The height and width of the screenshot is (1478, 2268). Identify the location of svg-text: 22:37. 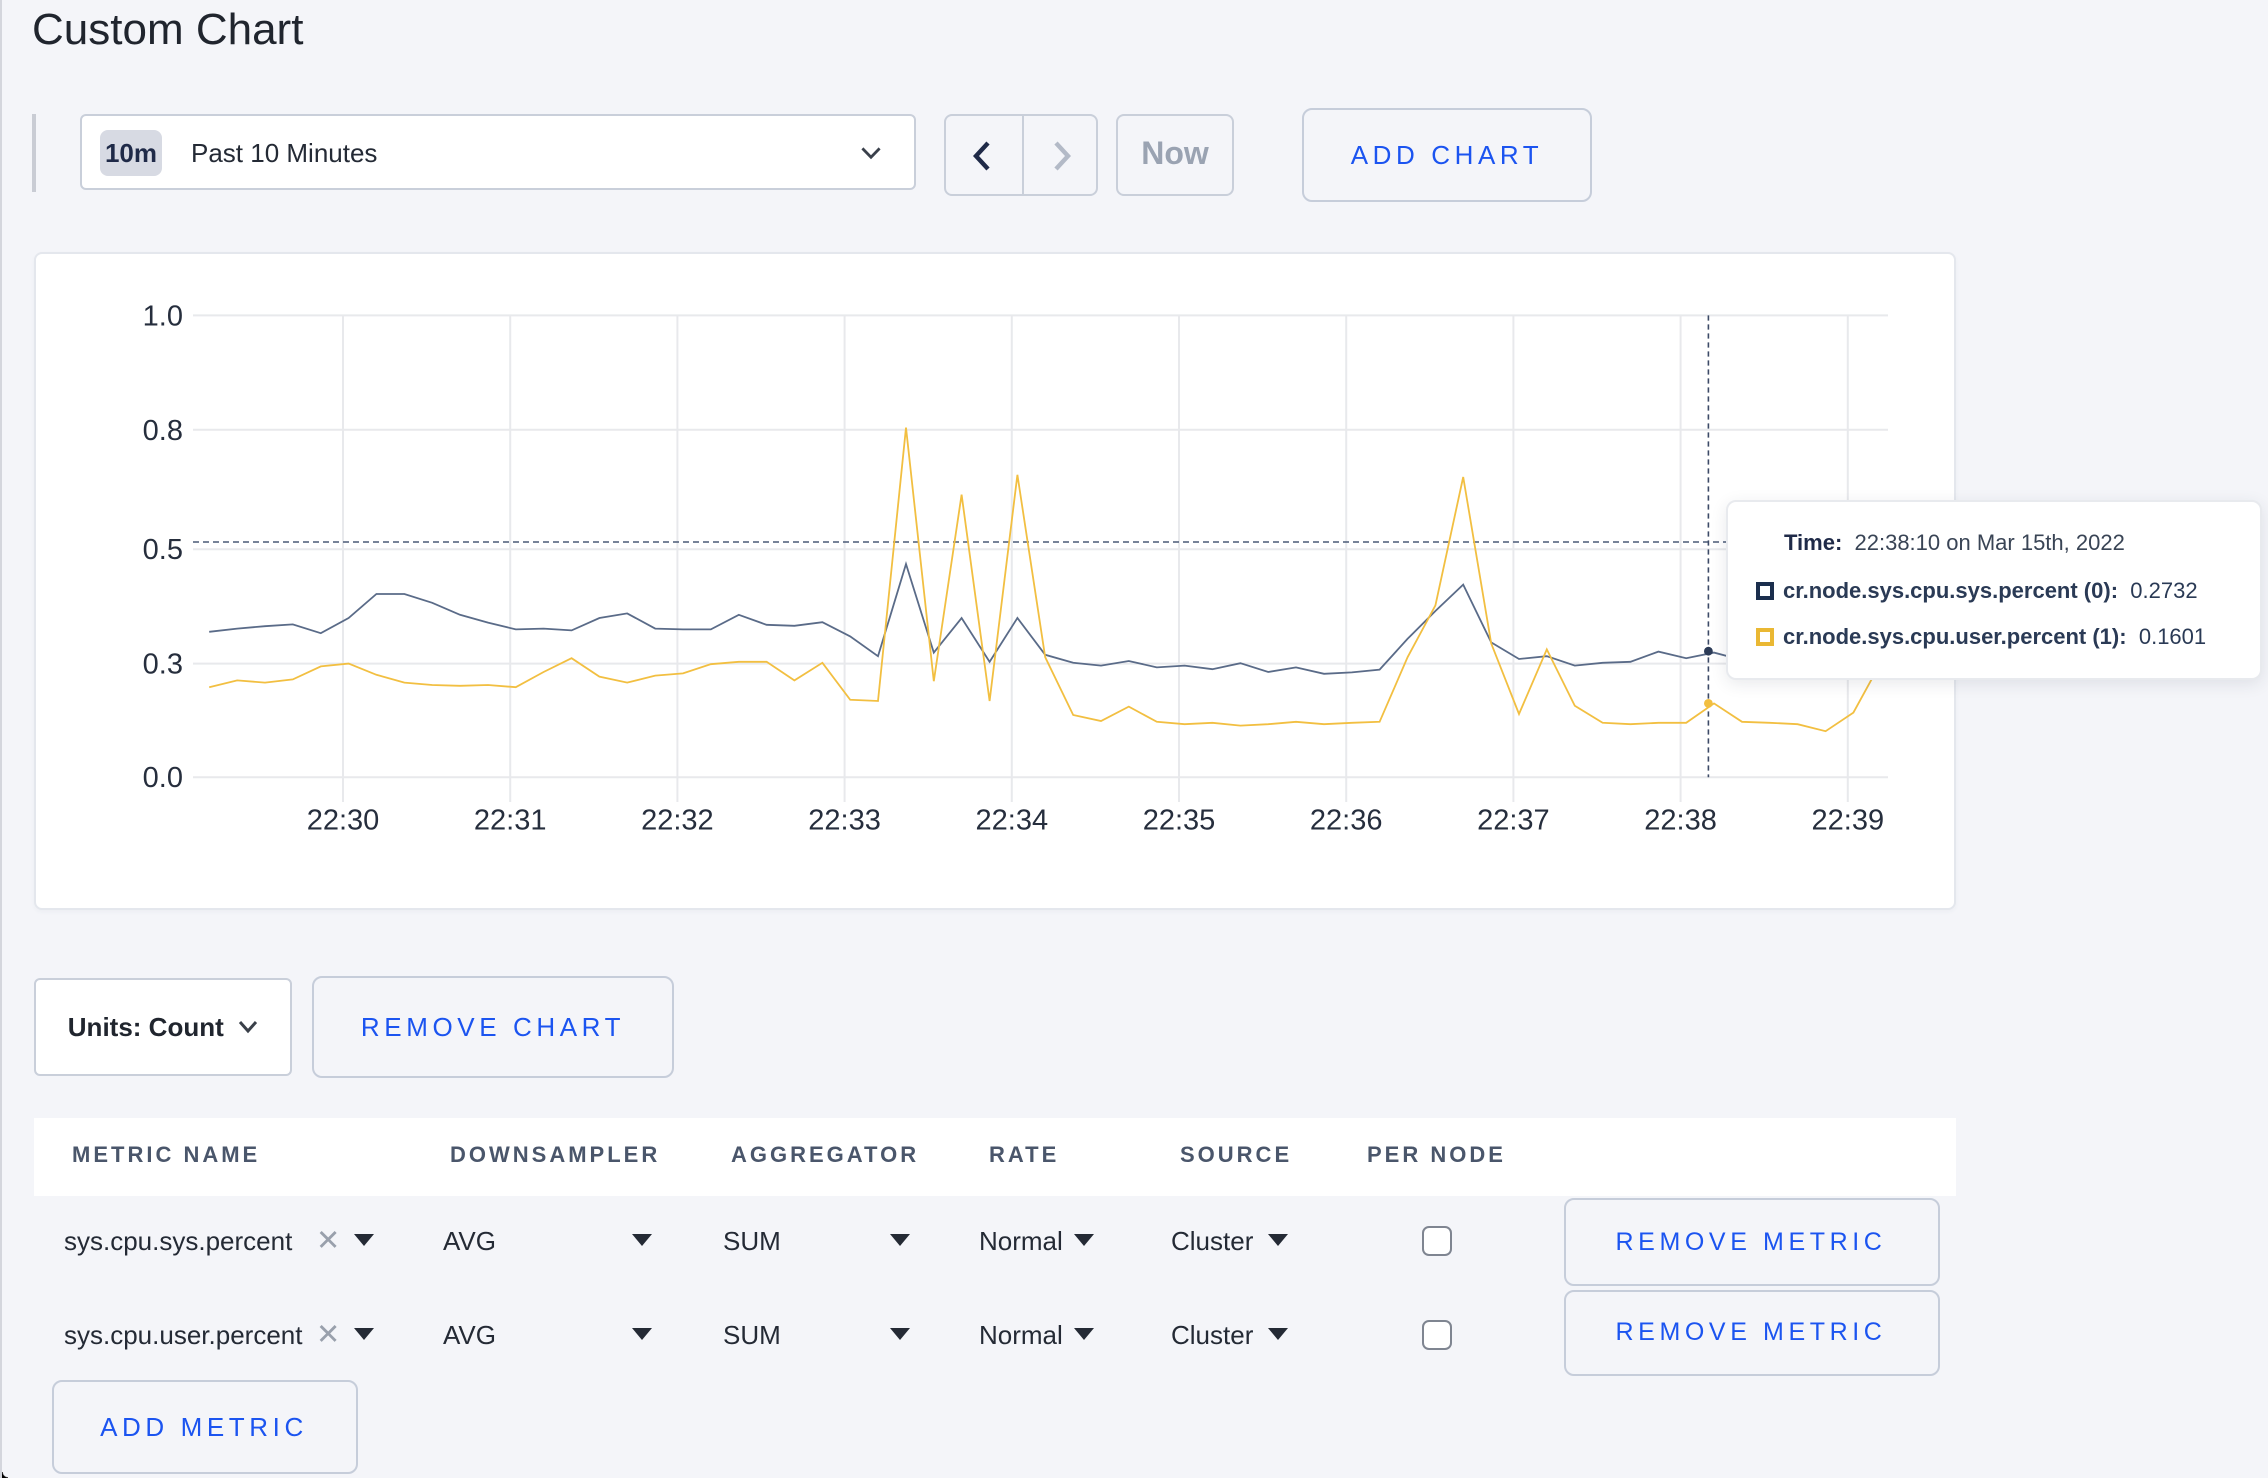
(1512, 820).